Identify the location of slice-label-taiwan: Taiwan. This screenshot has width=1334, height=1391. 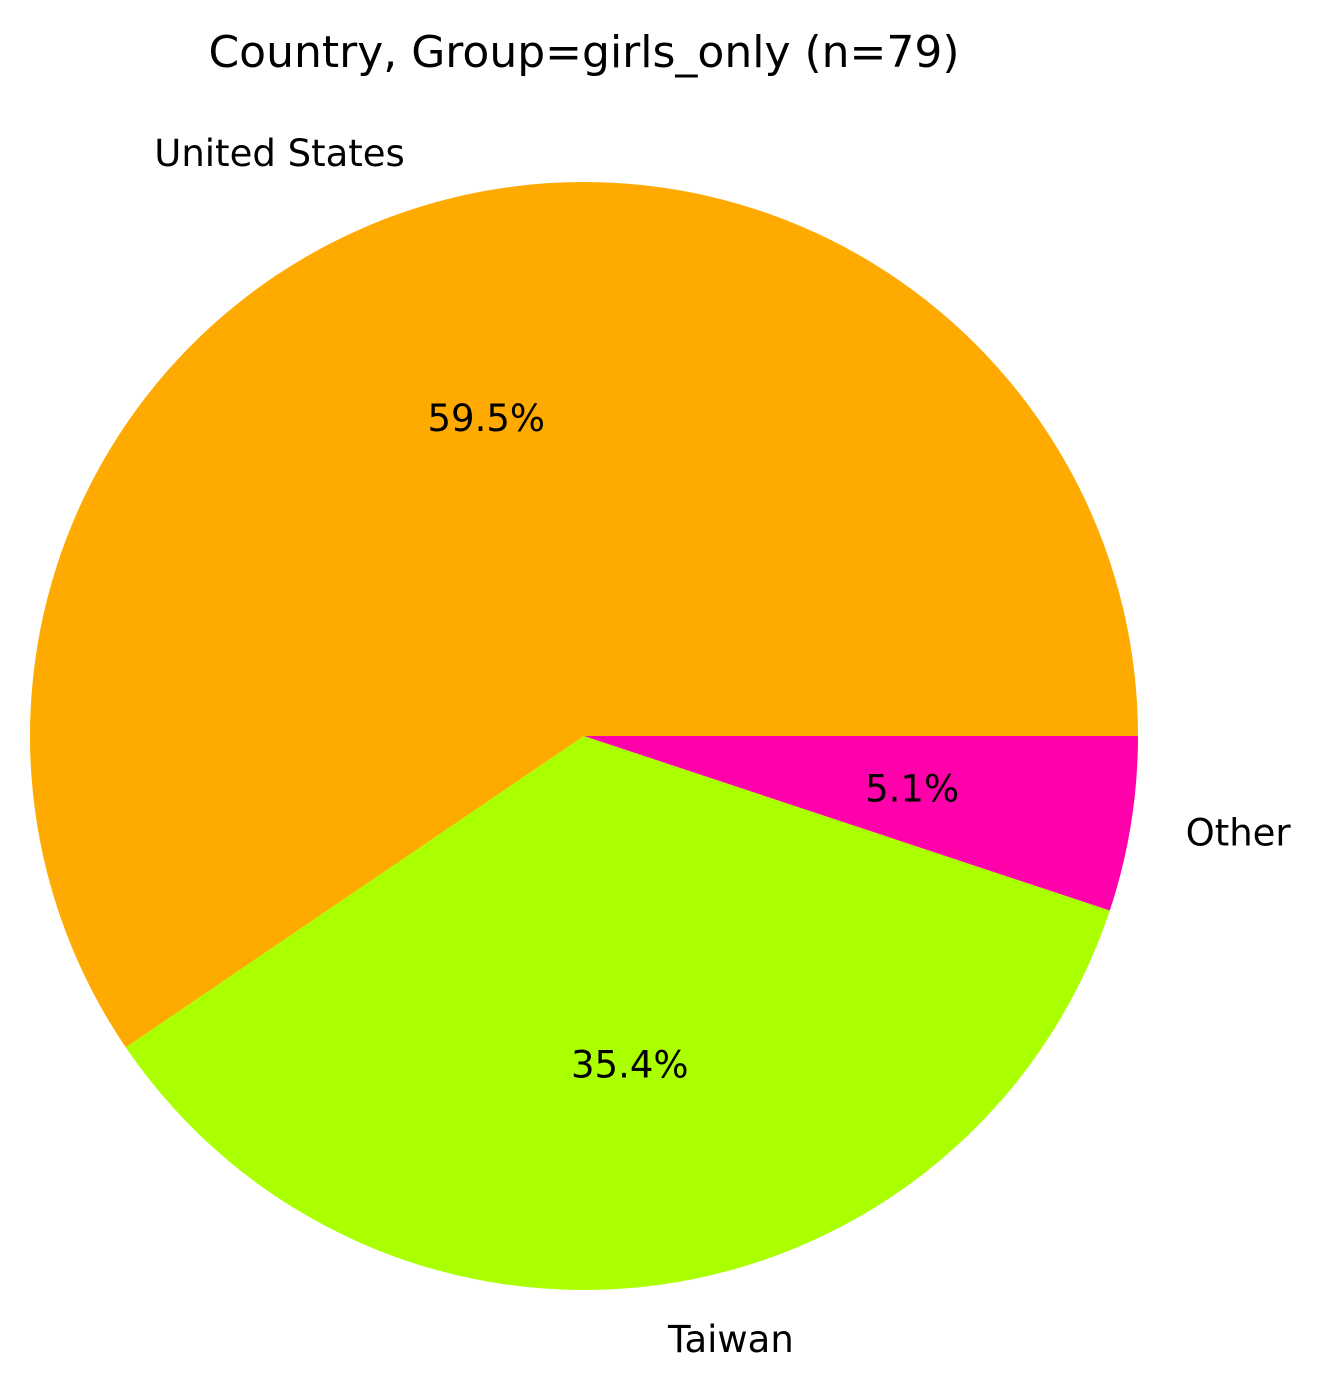
(730, 1339).